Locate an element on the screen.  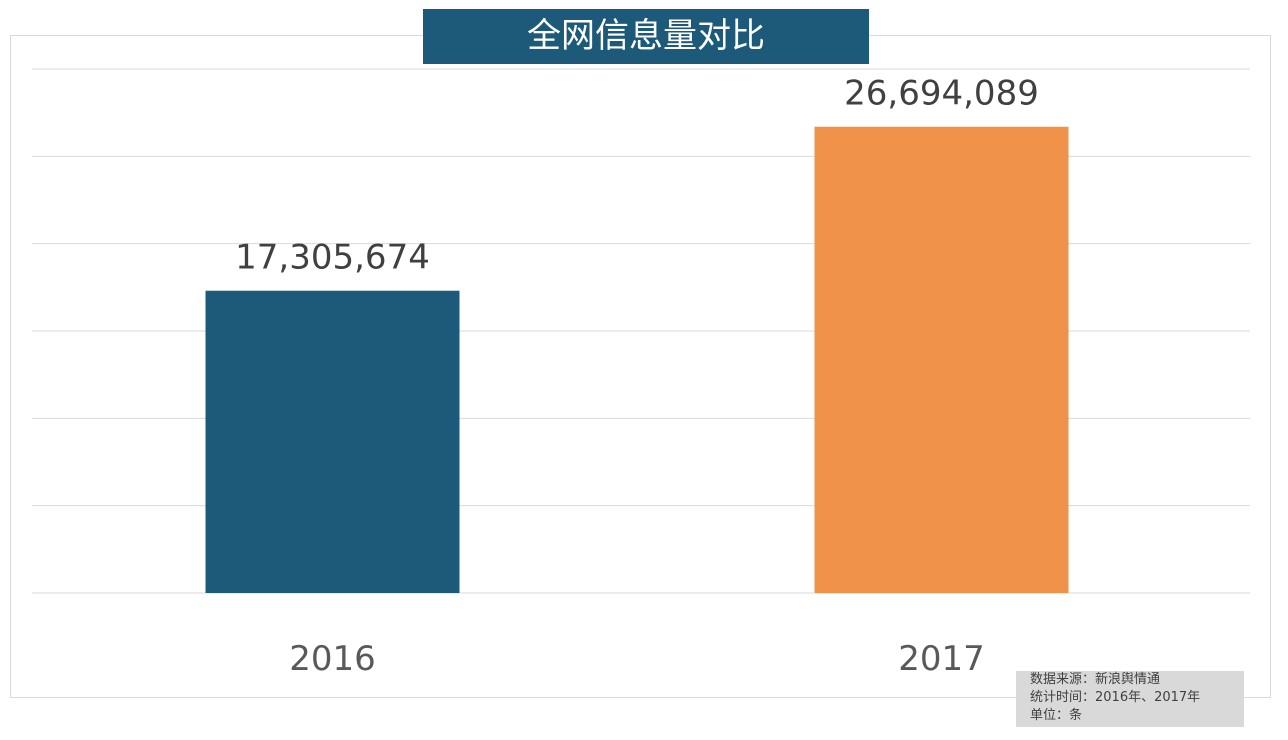
bar-2016 is located at coordinates (332, 441).